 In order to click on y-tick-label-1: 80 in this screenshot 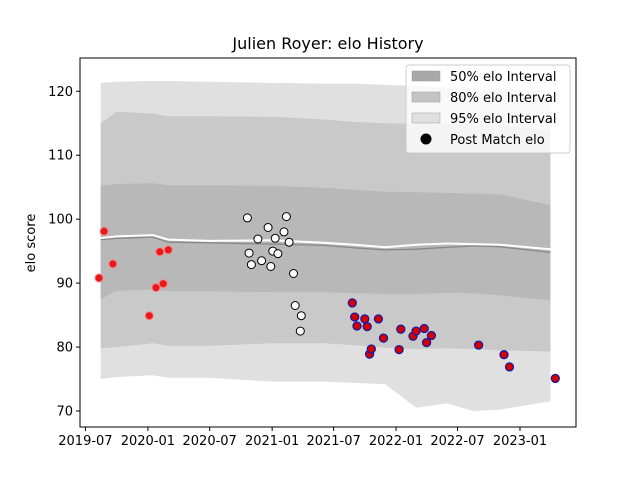, I will do `click(64, 348)`.